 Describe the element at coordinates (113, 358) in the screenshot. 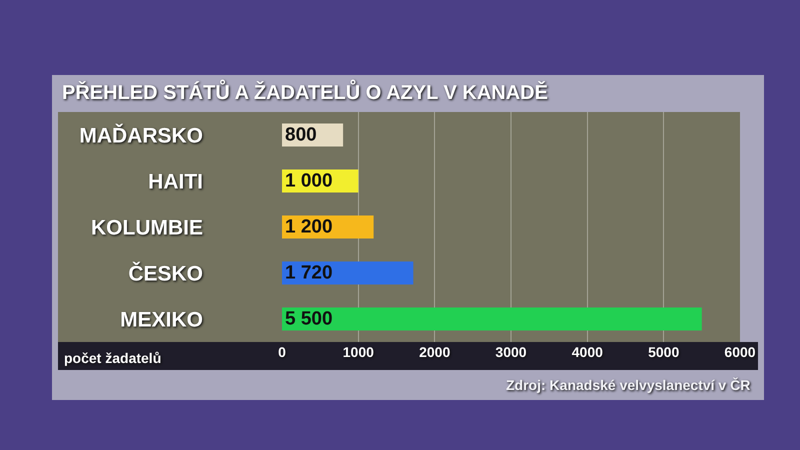

I see `x-axis-title: počet žadatelů` at that location.